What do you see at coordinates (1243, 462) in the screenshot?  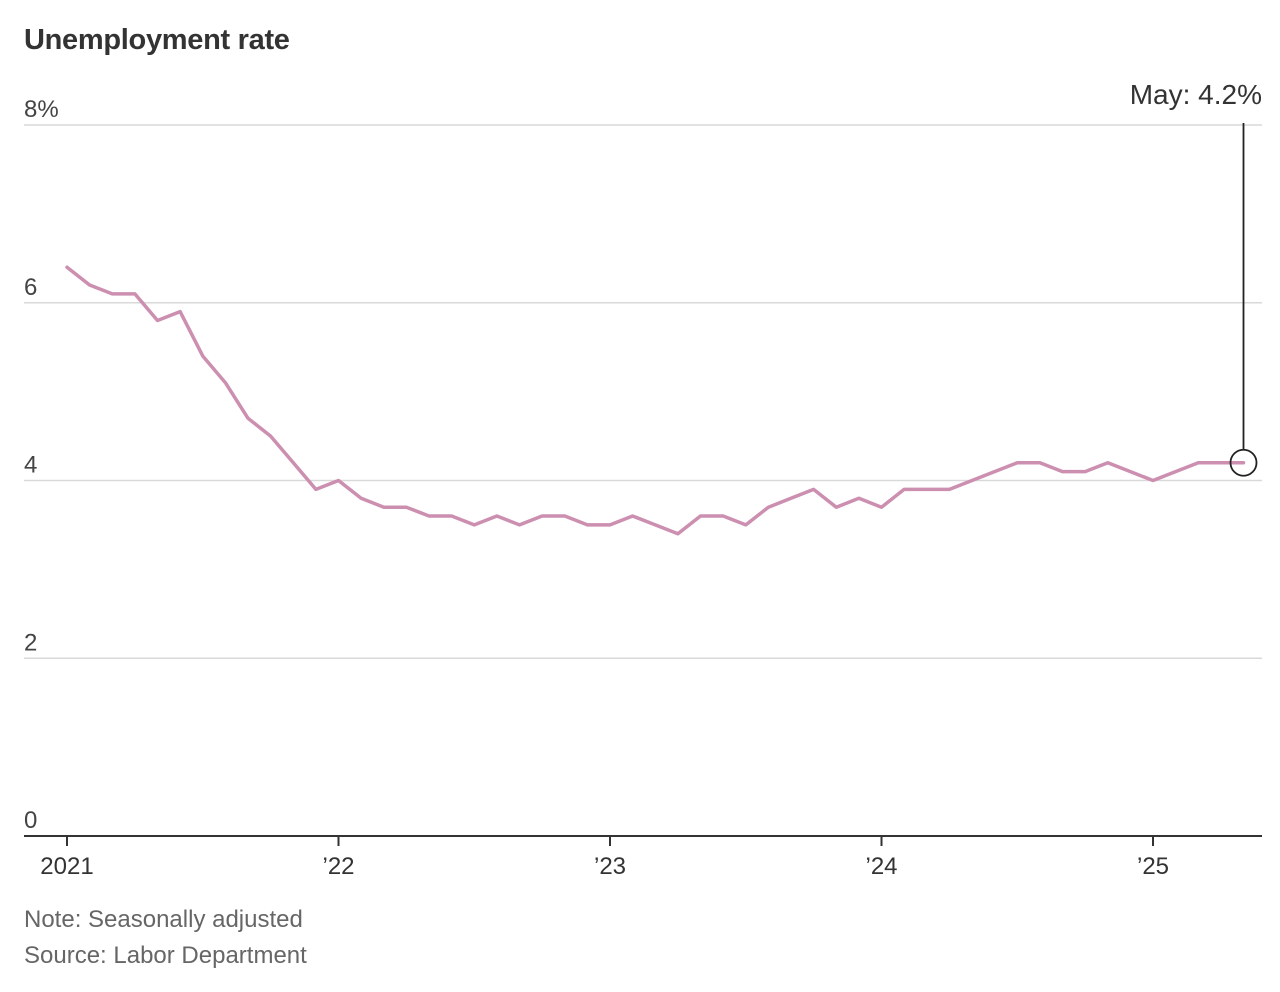 I see `callout-marker` at bounding box center [1243, 462].